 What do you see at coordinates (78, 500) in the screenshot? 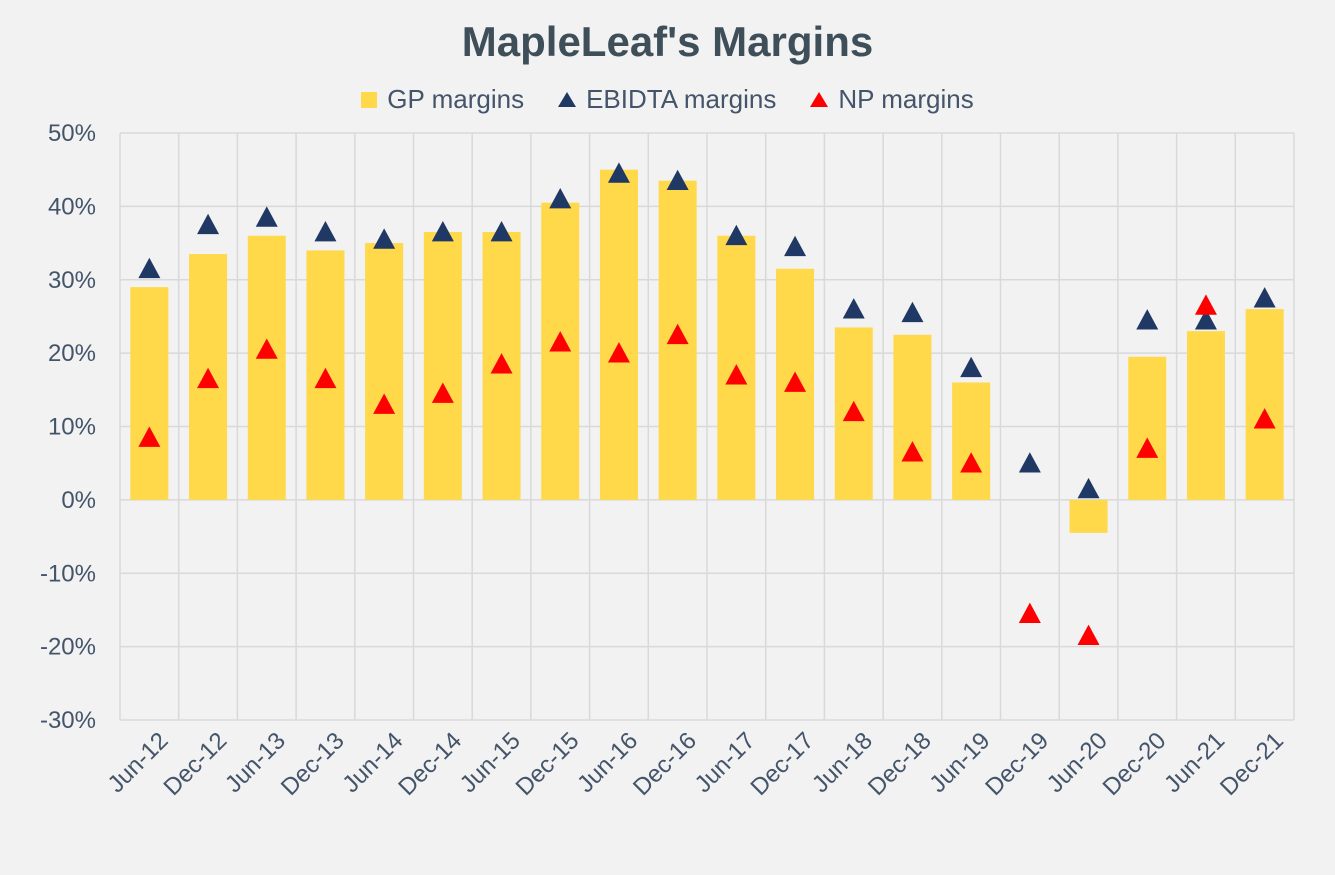
I see `y-tick-label: 0%` at bounding box center [78, 500].